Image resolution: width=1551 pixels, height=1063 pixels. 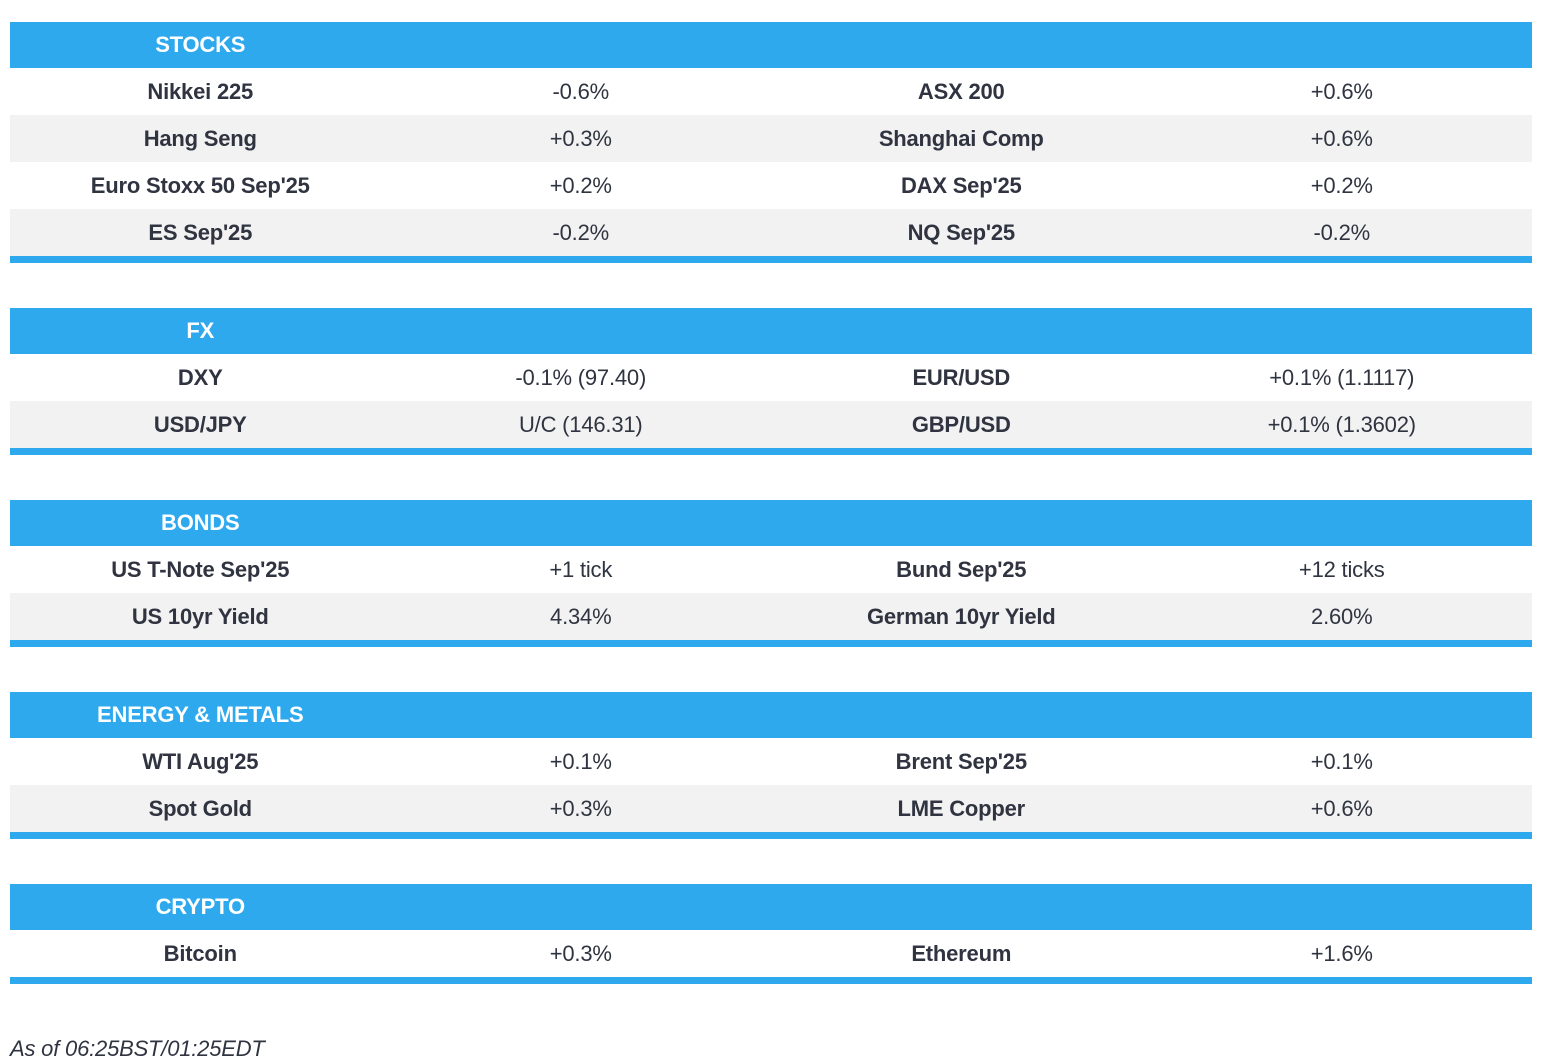 What do you see at coordinates (200, 808) in the screenshot?
I see `instrument-name: Spot Gold` at bounding box center [200, 808].